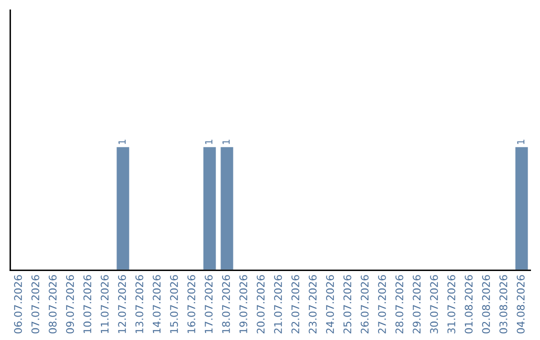 This screenshot has height=340, width=540. What do you see at coordinates (52, 304) in the screenshot?
I see `x-tick-label: 08.07.2026` at bounding box center [52, 304].